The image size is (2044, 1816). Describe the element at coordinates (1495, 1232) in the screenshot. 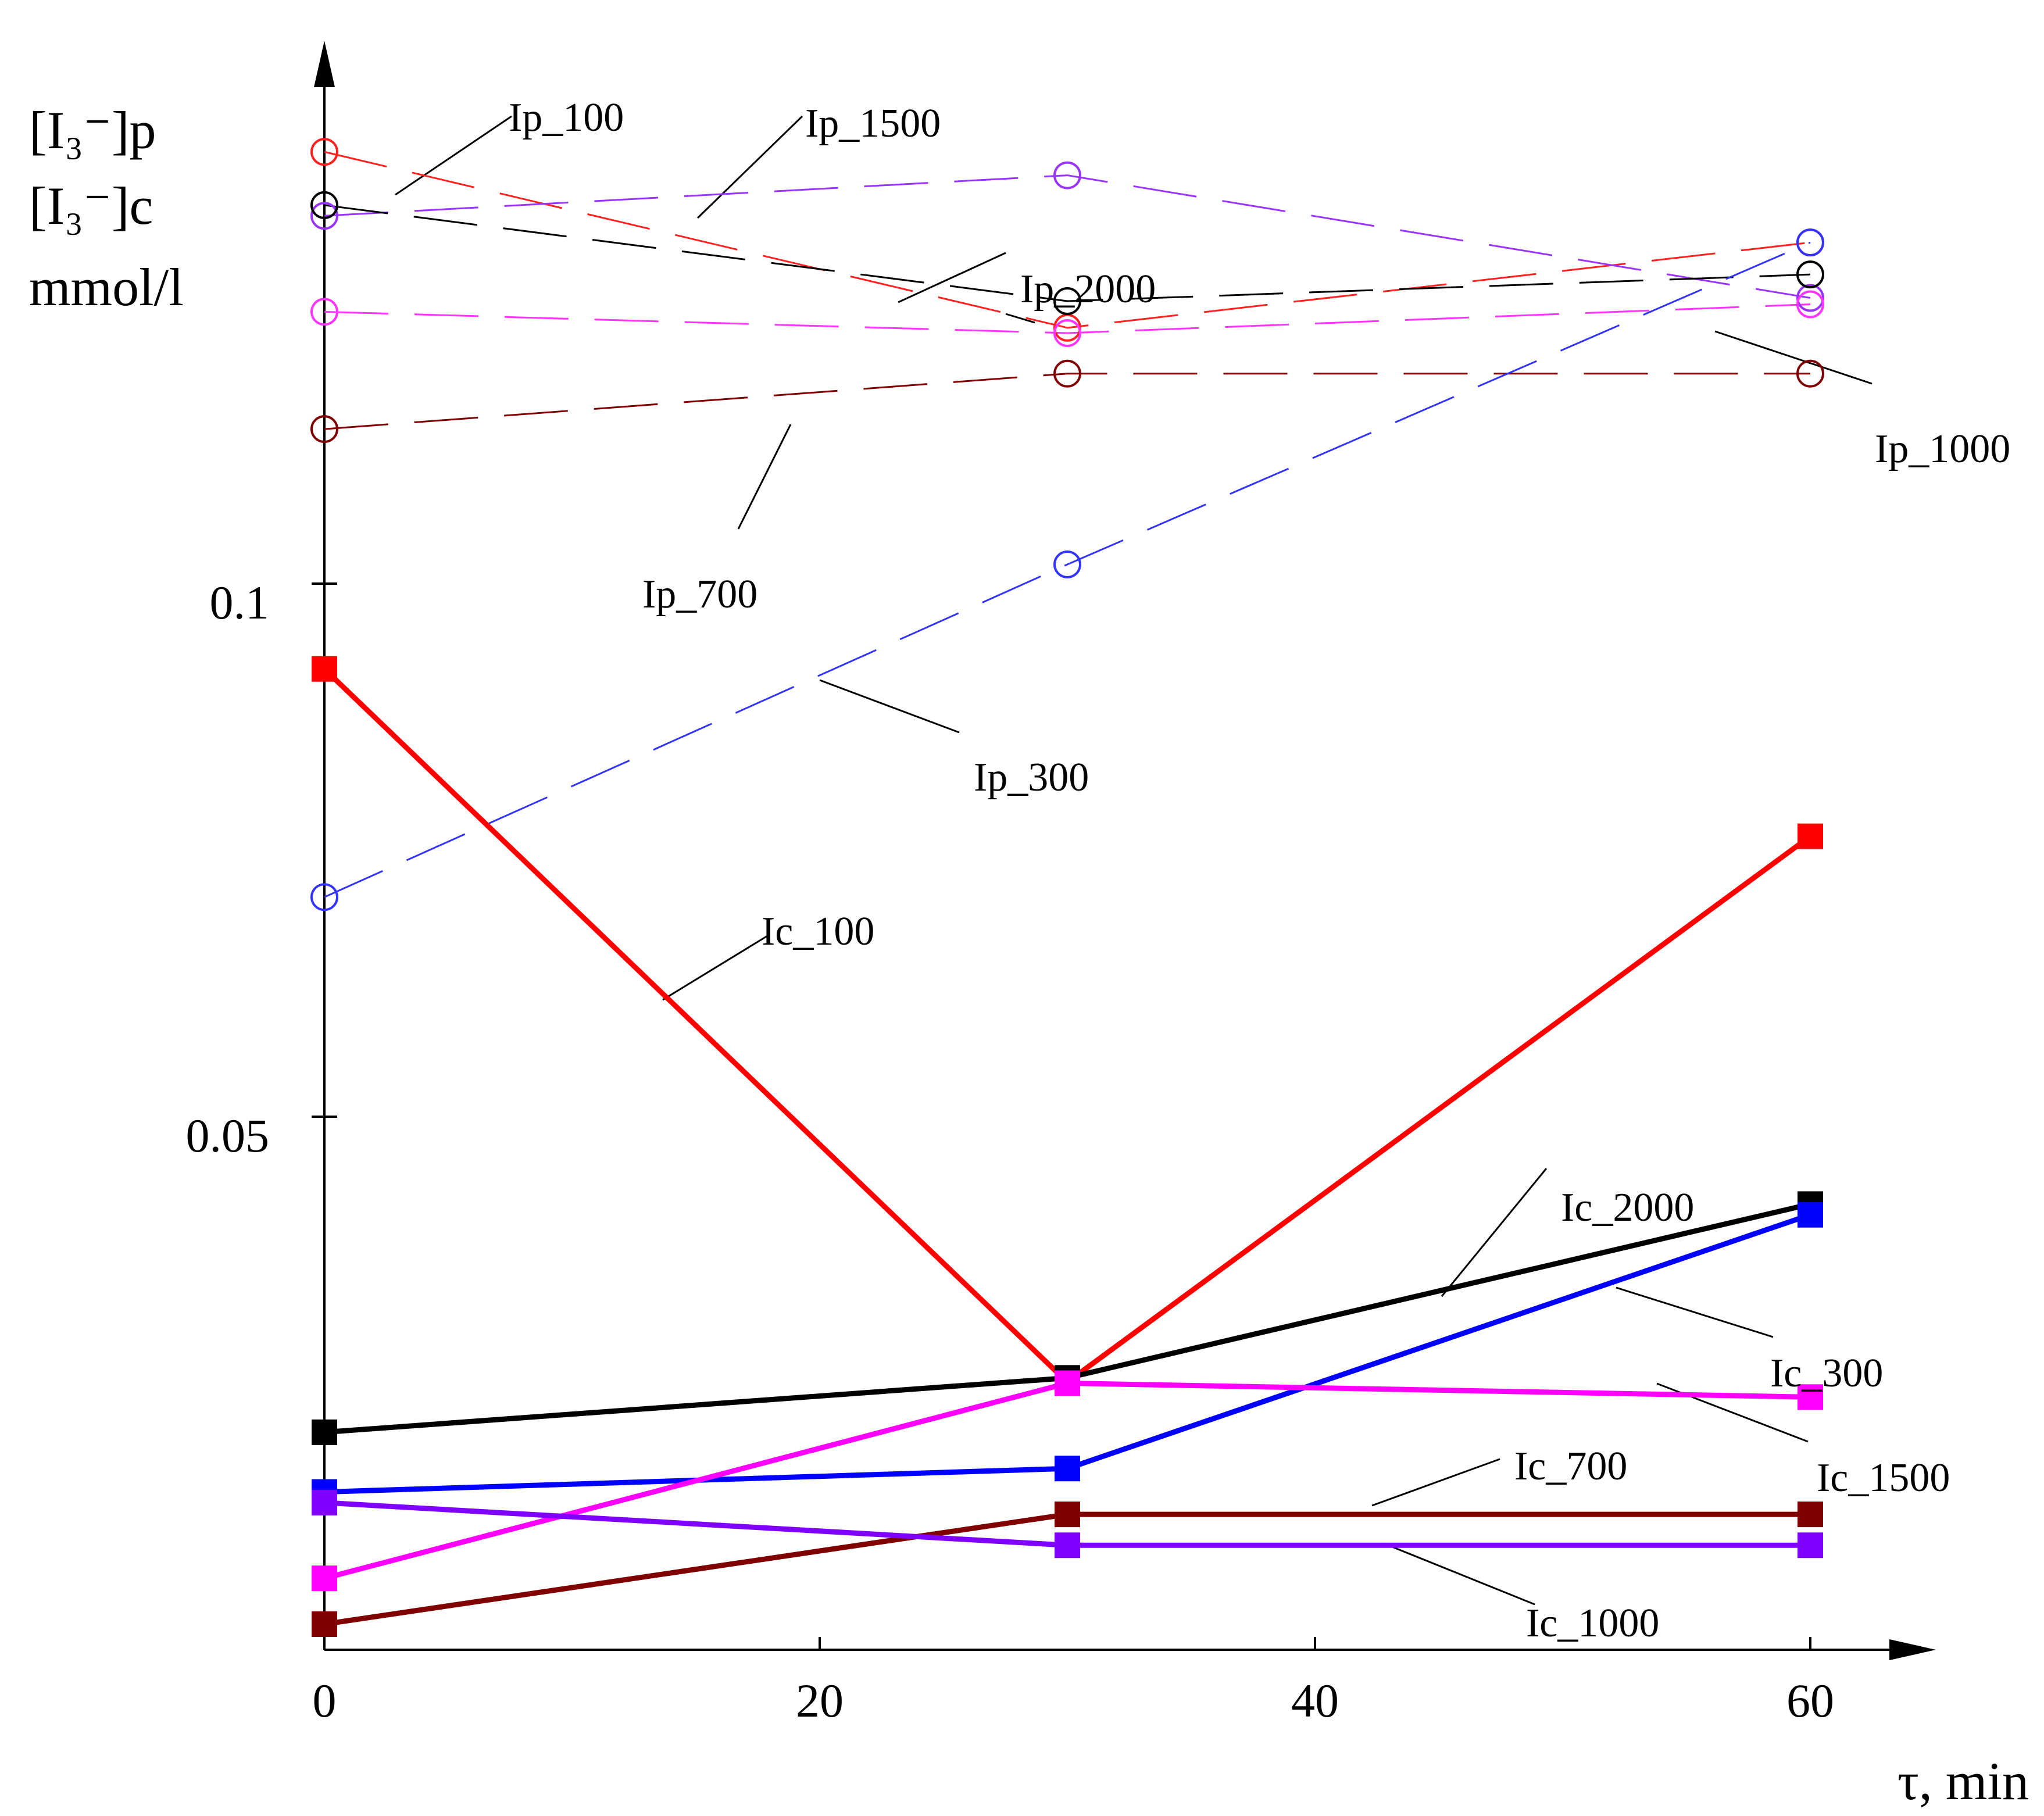

I see `leader-ic-2000` at that location.